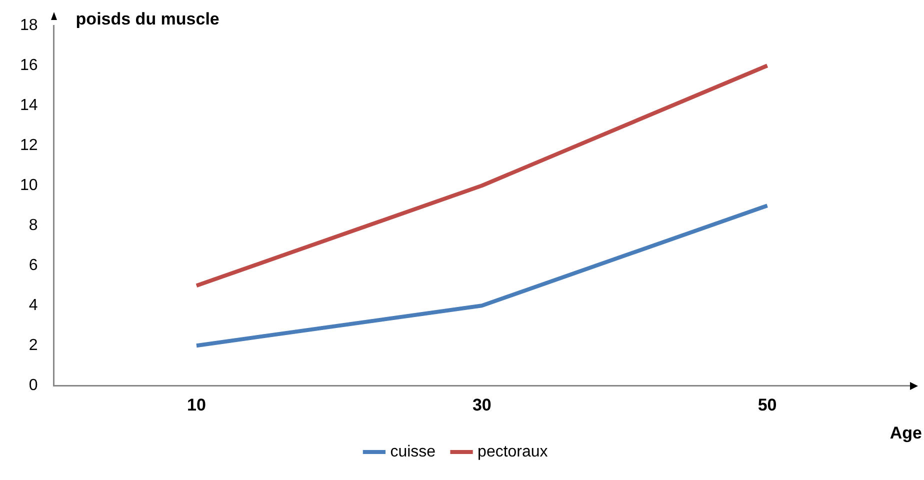 This screenshot has width=924, height=480. Describe the element at coordinates (33, 385) in the screenshot. I see `y-tick-label: 0` at that location.